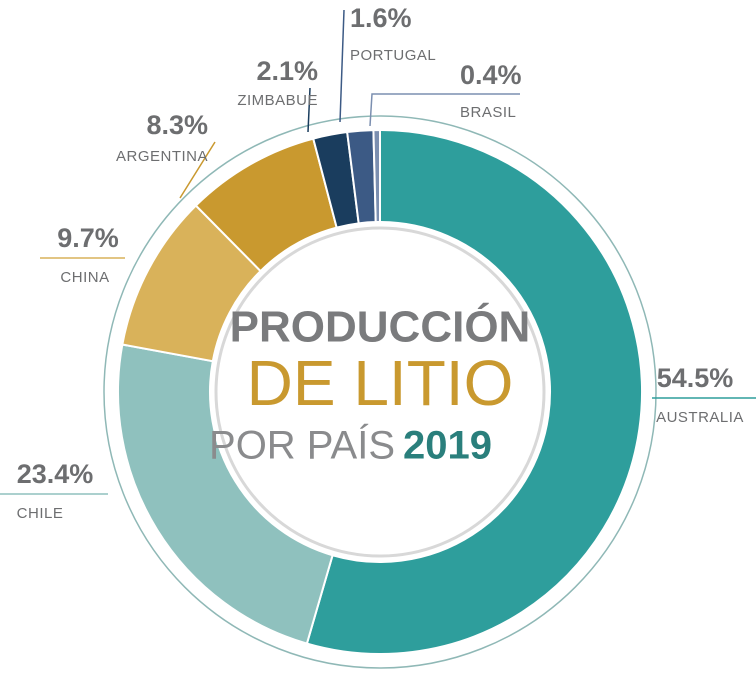 Image resolution: width=756 pixels, height=674 pixels. I want to click on value-label: 54.5%, so click(695, 378).